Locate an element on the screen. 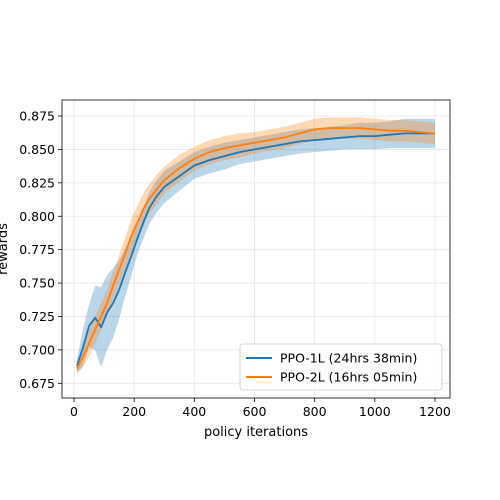 The height and width of the screenshot is (500, 500). x-axis-ticks: 0 200 400 600 800 1000 1200 is located at coordinates (260, 408).